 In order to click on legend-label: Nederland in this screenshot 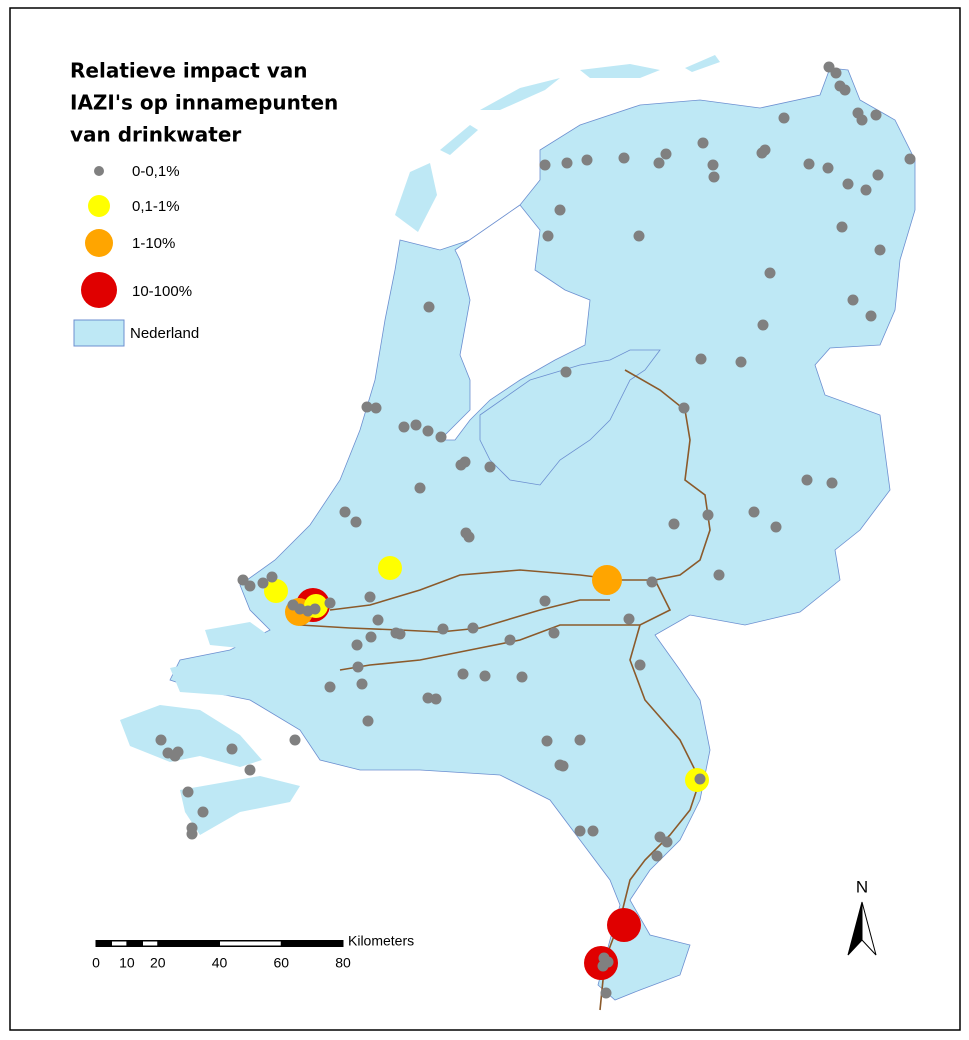, I will do `click(164, 333)`.